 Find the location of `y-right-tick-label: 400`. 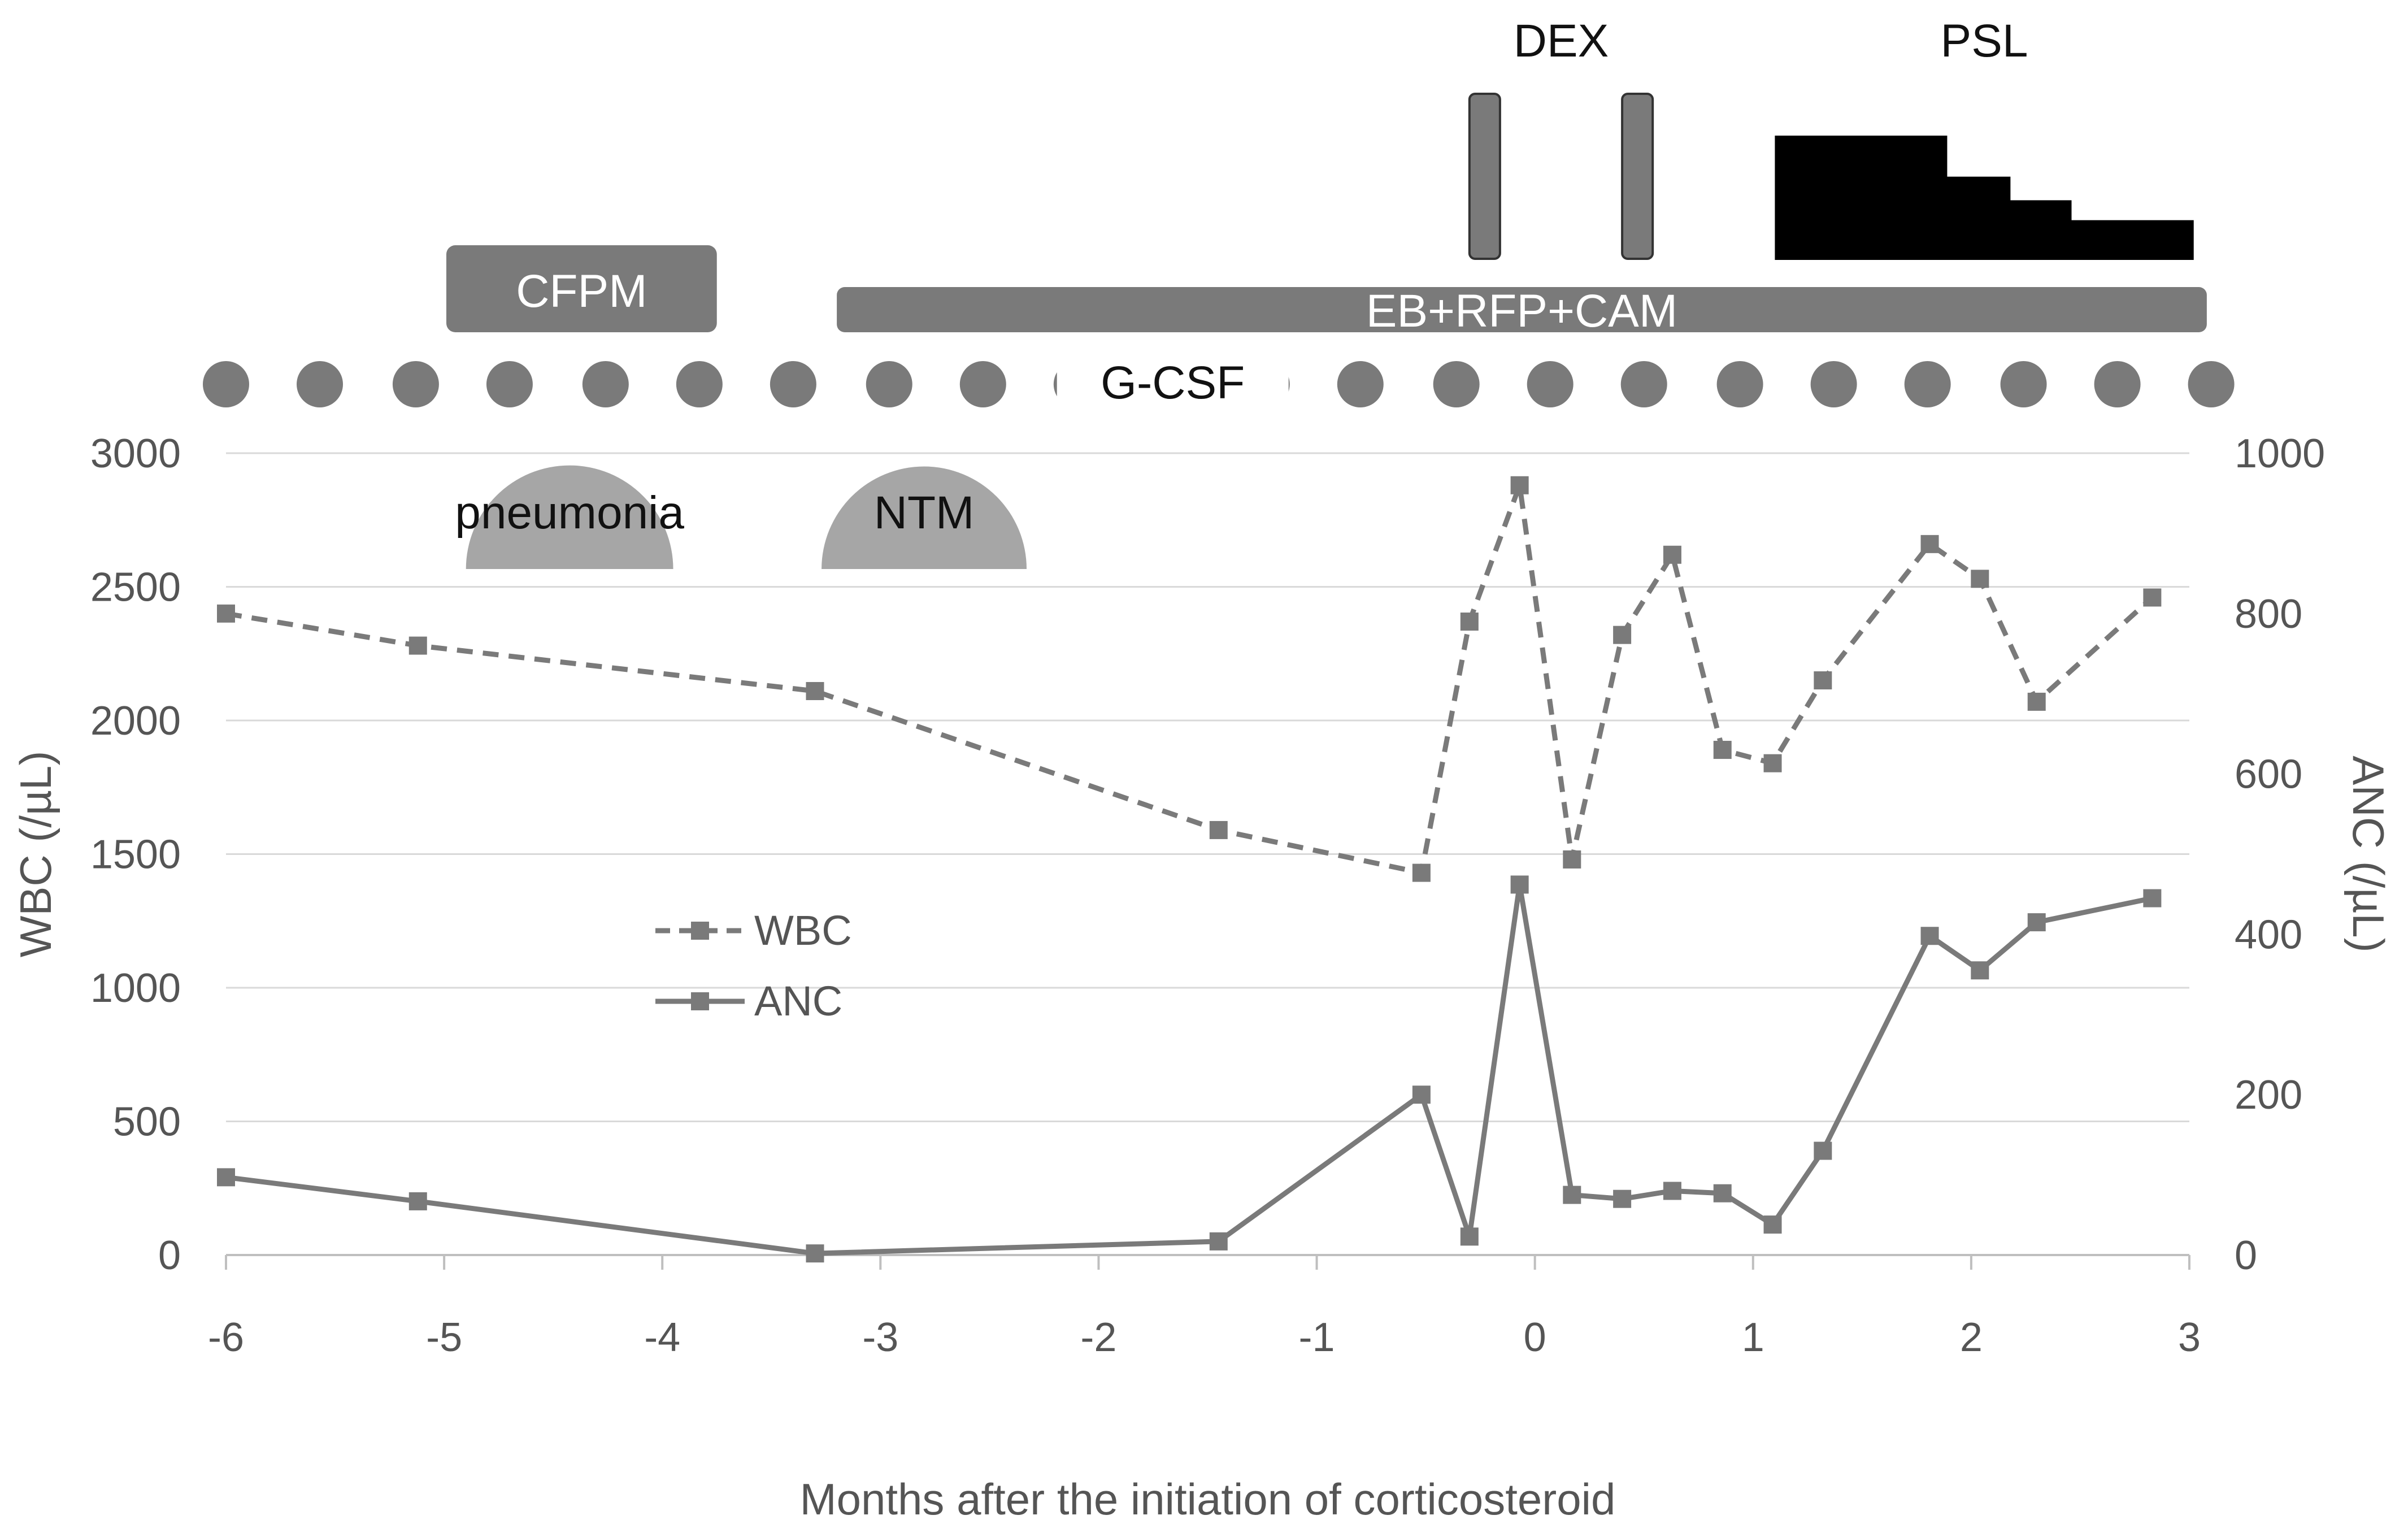

y-right-tick-label: 400 is located at coordinates (2268, 934).